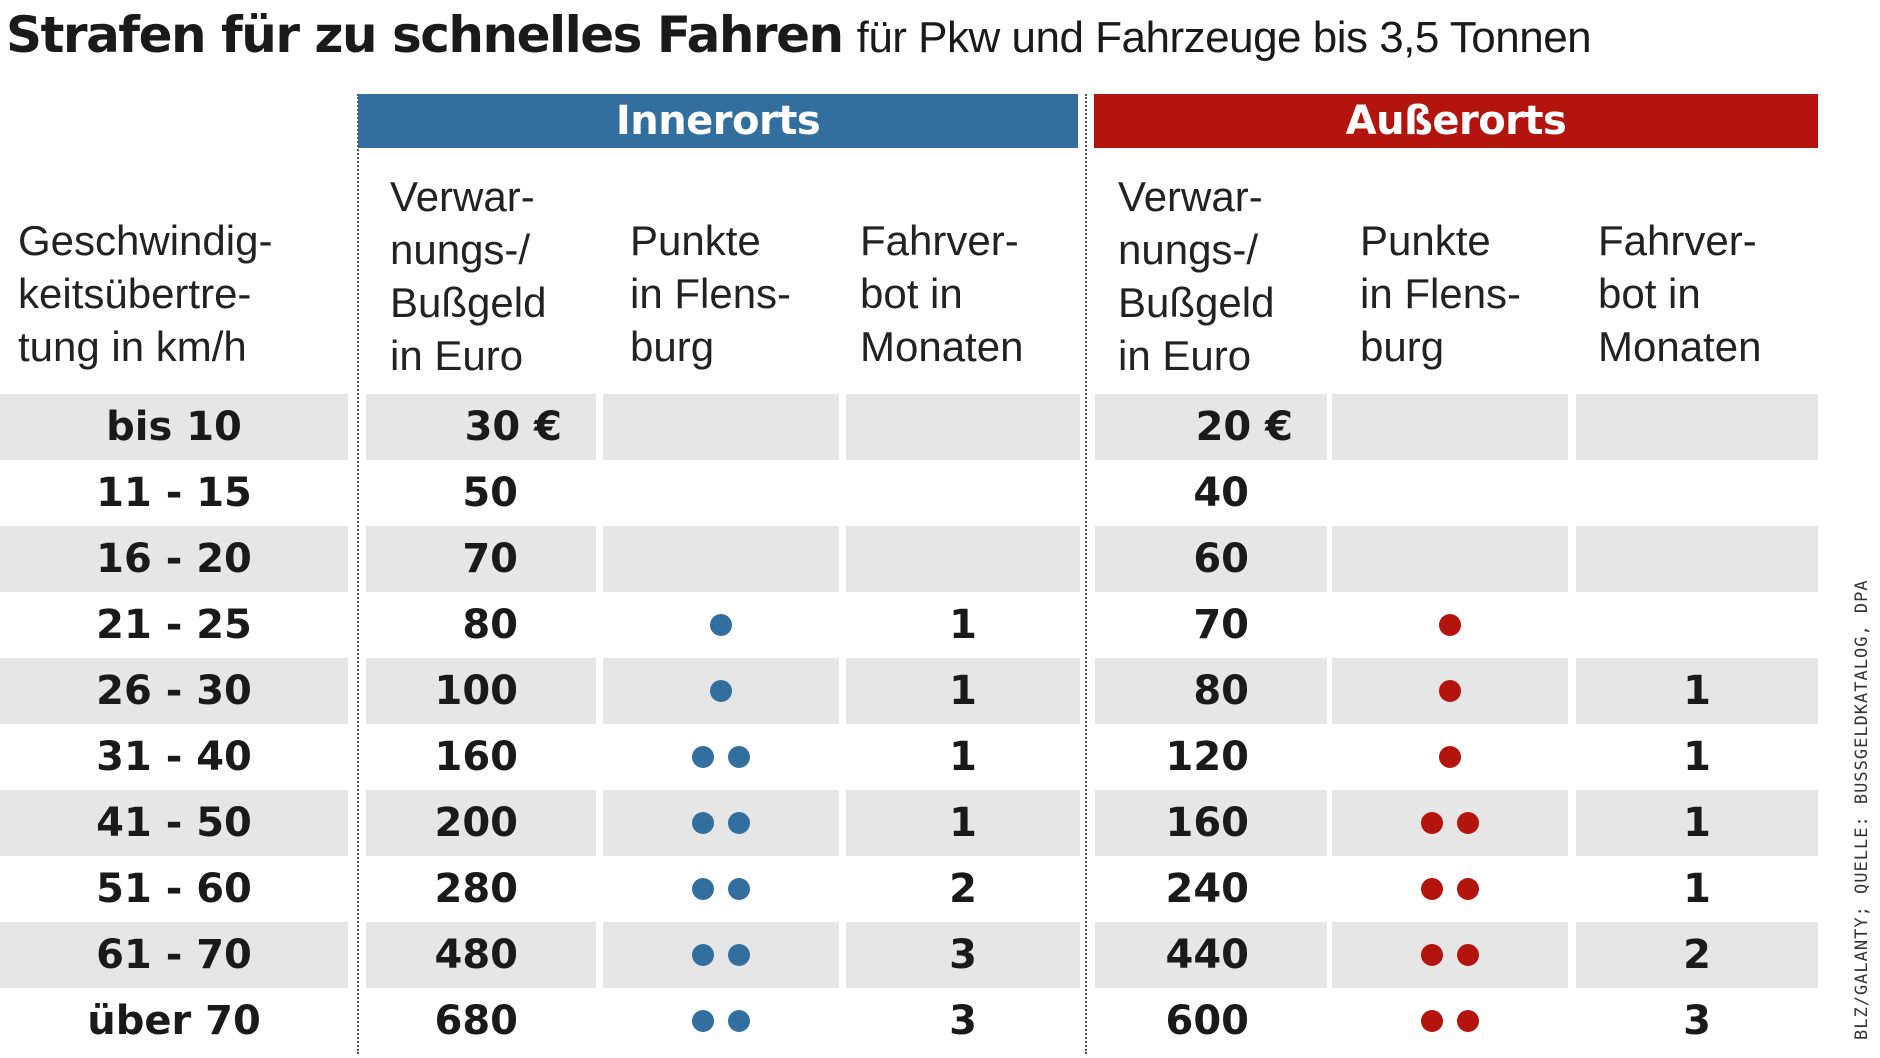  Describe the element at coordinates (1697, 559) in the screenshot. I see `ban-outer-cell` at that location.